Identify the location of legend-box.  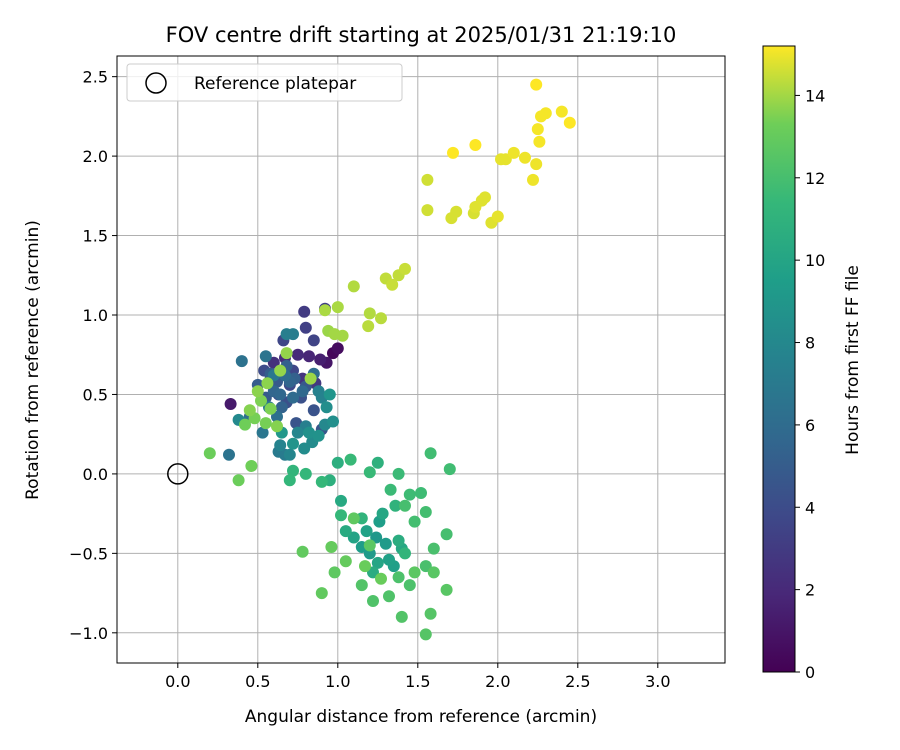
(264, 82).